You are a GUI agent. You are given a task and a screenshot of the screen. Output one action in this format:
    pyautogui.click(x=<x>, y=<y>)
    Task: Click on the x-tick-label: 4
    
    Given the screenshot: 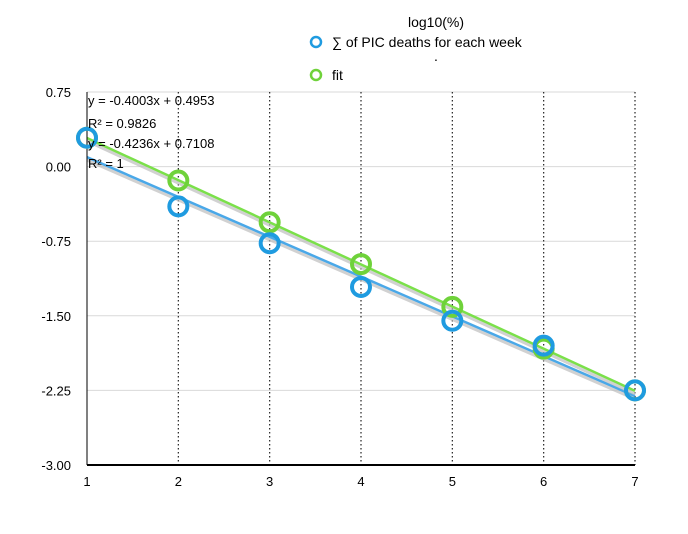 What is the action you would take?
    pyautogui.click(x=360, y=481)
    